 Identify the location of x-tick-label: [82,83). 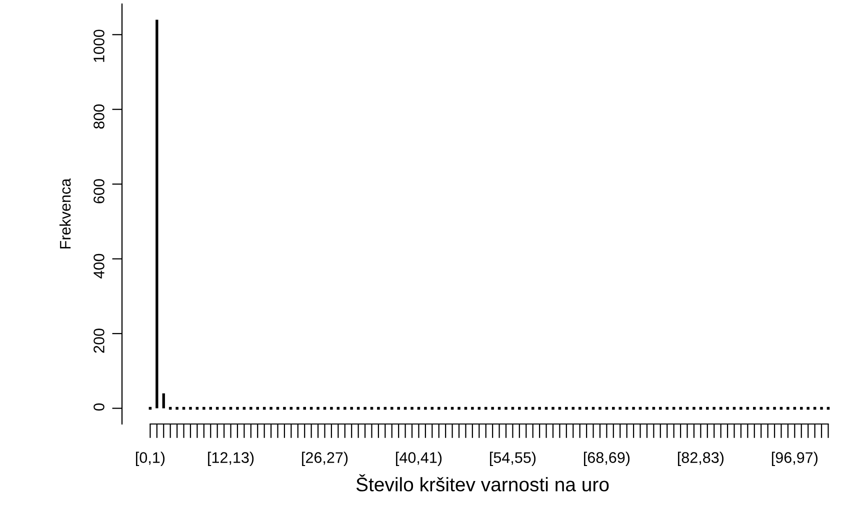
(701, 459).